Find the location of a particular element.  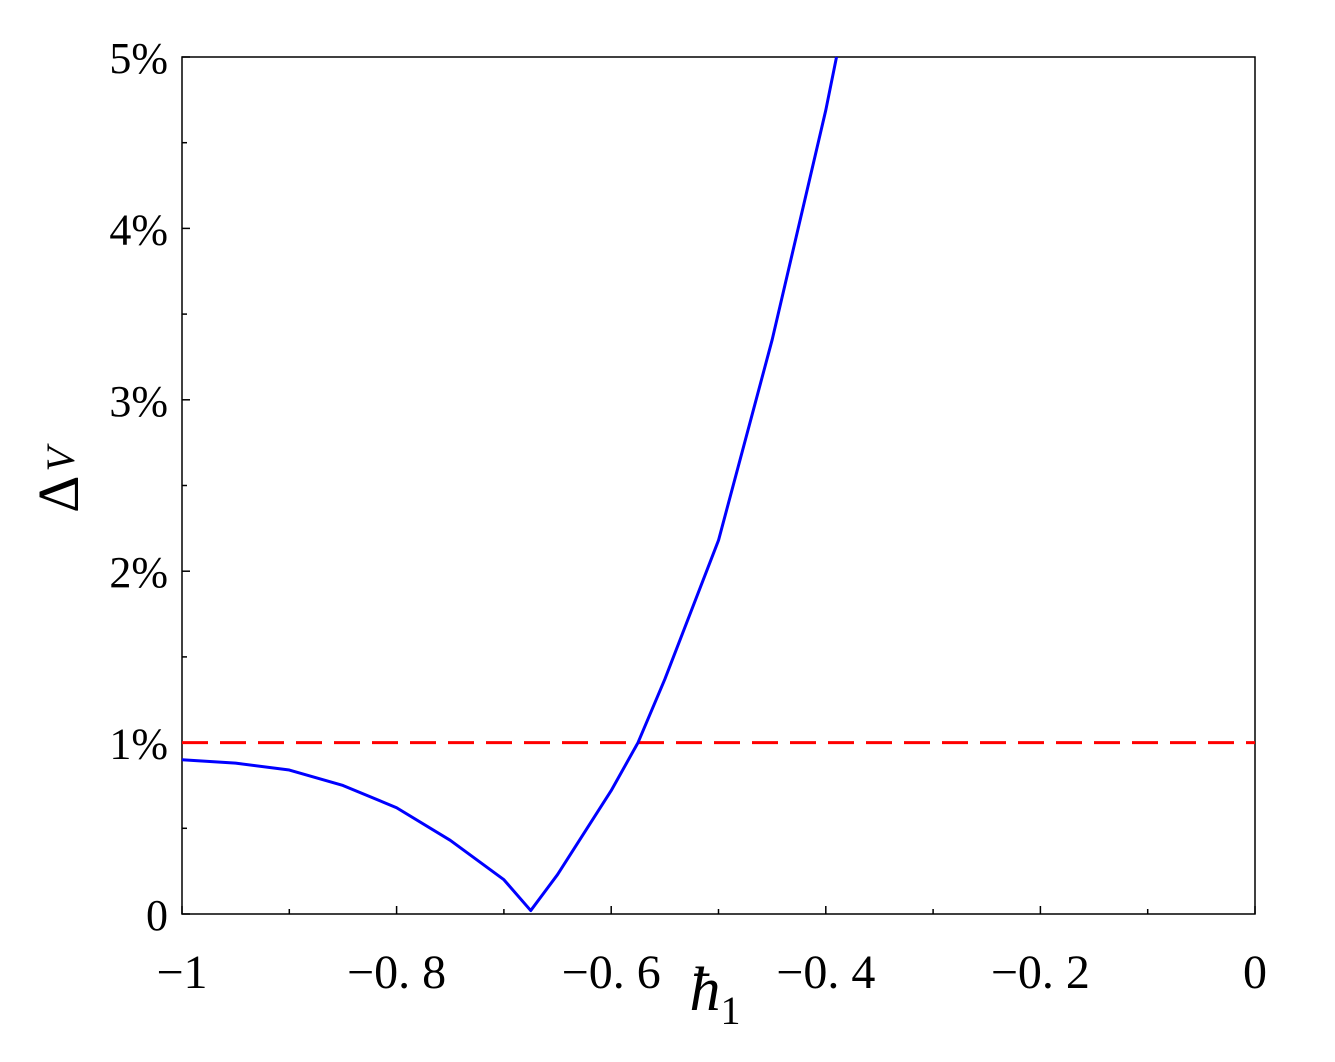

y-tick-label: 2% is located at coordinates (138, 572).